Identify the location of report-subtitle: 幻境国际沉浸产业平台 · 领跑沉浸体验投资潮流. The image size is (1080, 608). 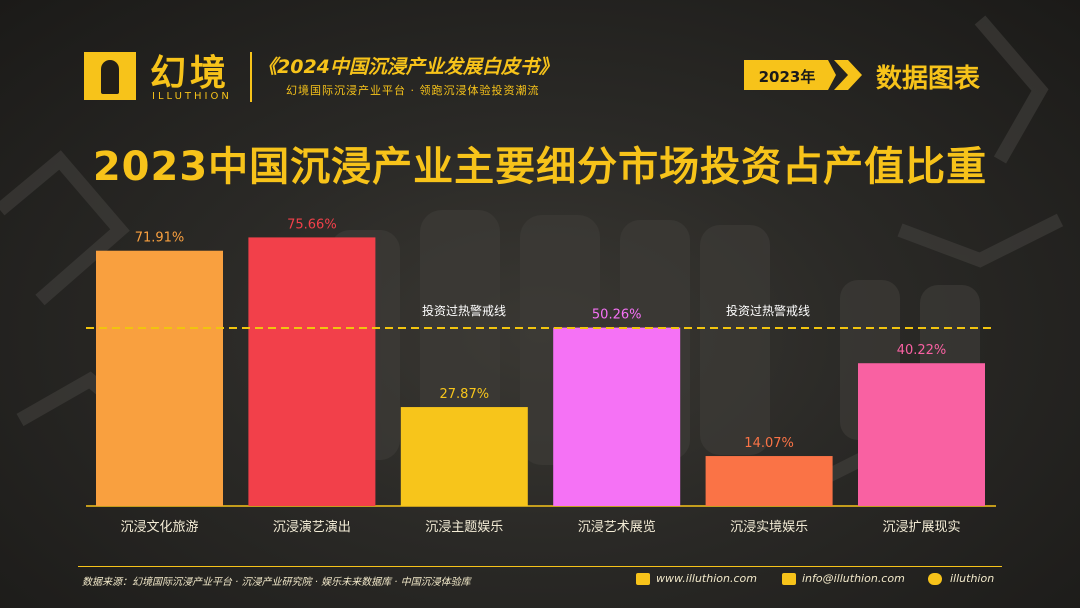
(413, 90).